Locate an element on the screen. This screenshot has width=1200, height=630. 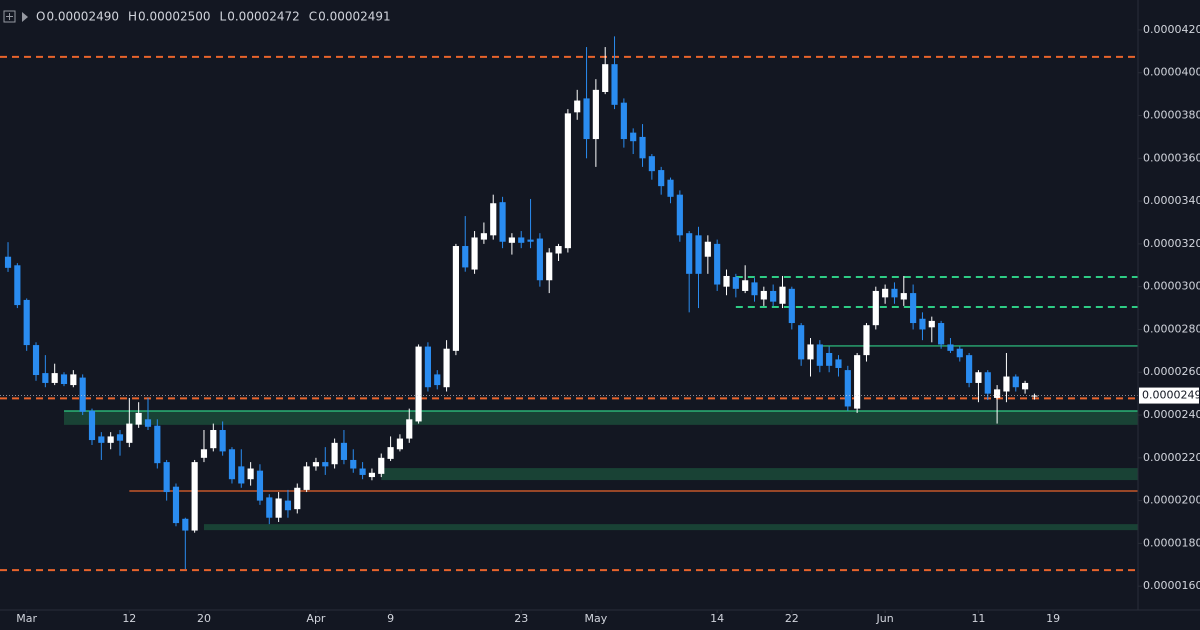
x-tick-label: 23 is located at coordinates (521, 618).